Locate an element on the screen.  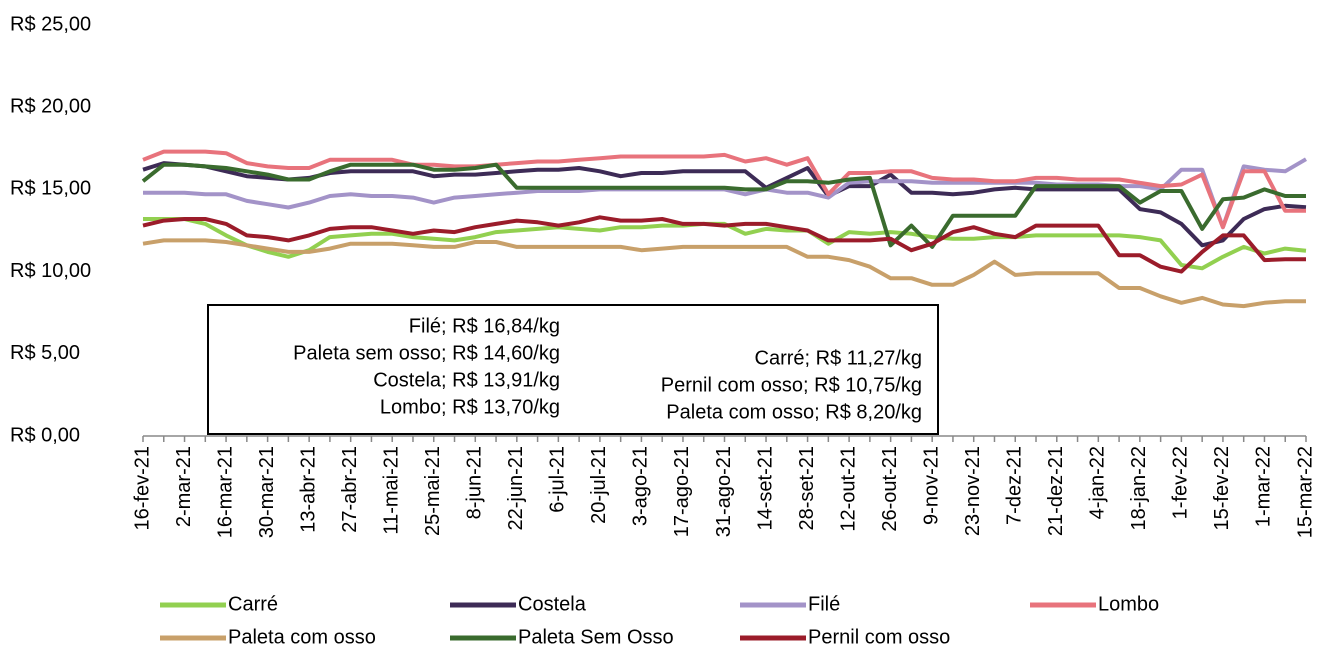
legend-label: Carré is located at coordinates (253, 604).